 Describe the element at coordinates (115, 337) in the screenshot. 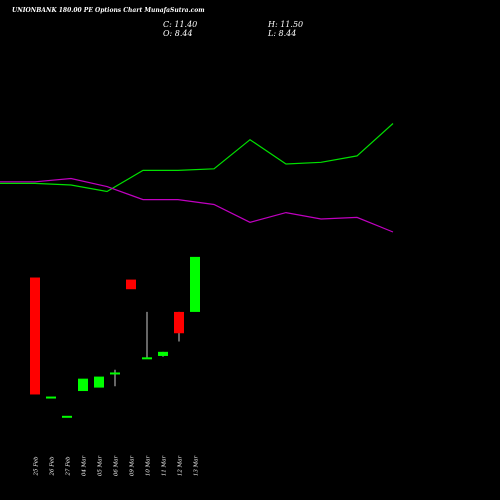

I see `candles` at that location.